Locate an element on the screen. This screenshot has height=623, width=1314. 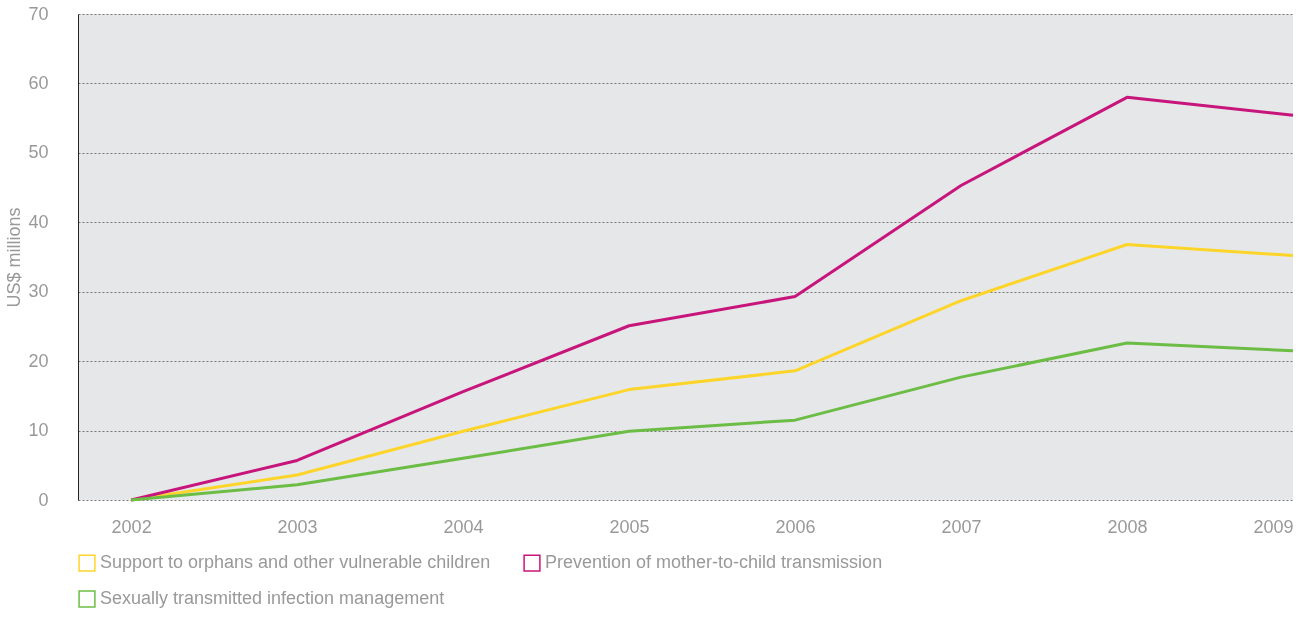
x-tick-label: 2006 is located at coordinates (795, 526).